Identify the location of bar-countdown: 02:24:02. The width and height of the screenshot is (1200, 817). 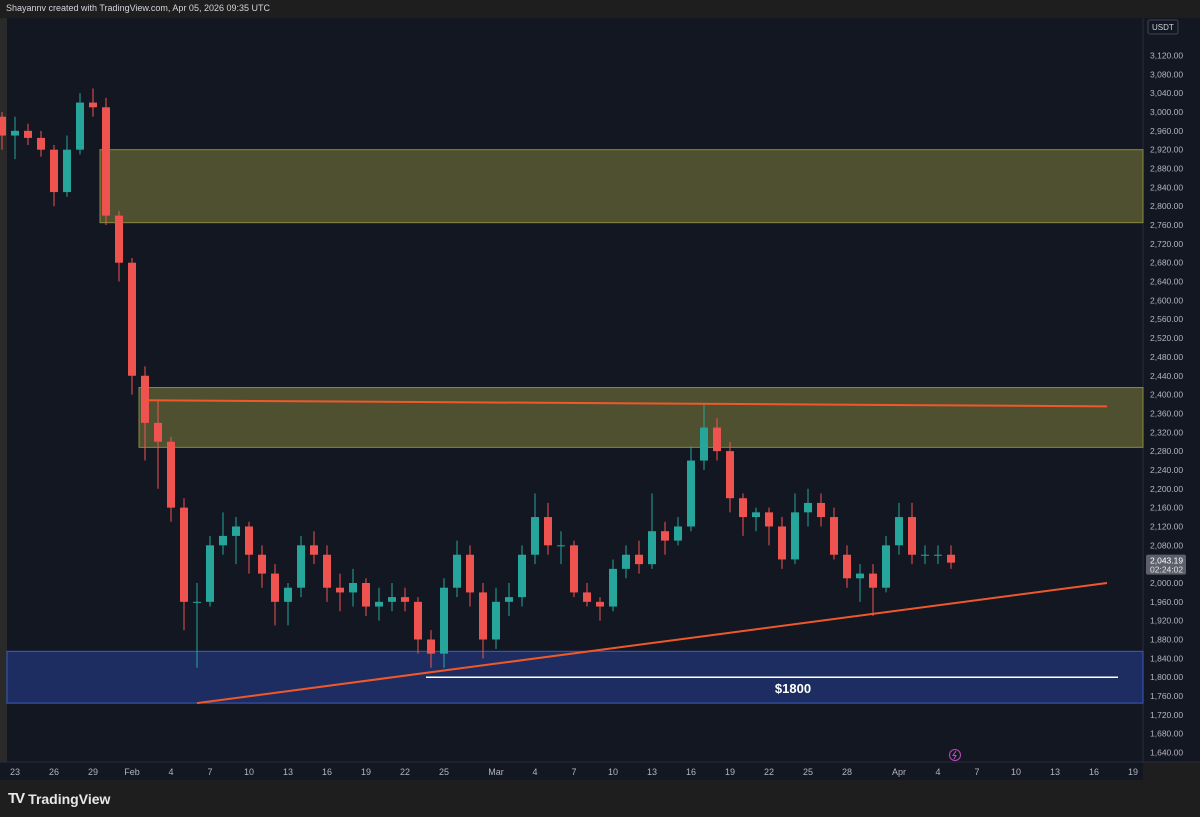
(1166, 570).